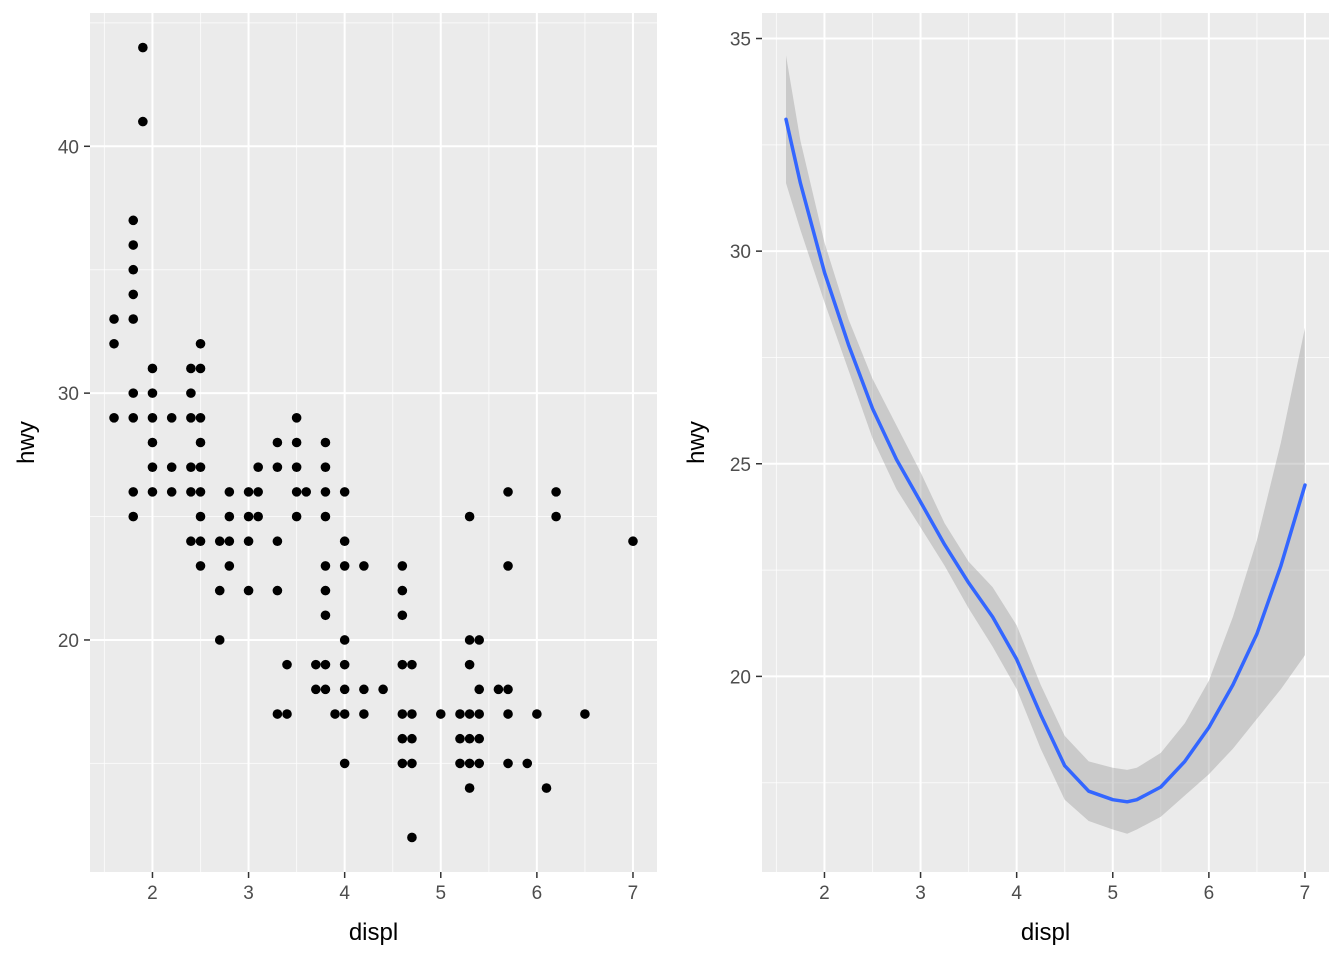  Describe the element at coordinates (920, 893) in the screenshot. I see `x-tick-label: 3` at that location.